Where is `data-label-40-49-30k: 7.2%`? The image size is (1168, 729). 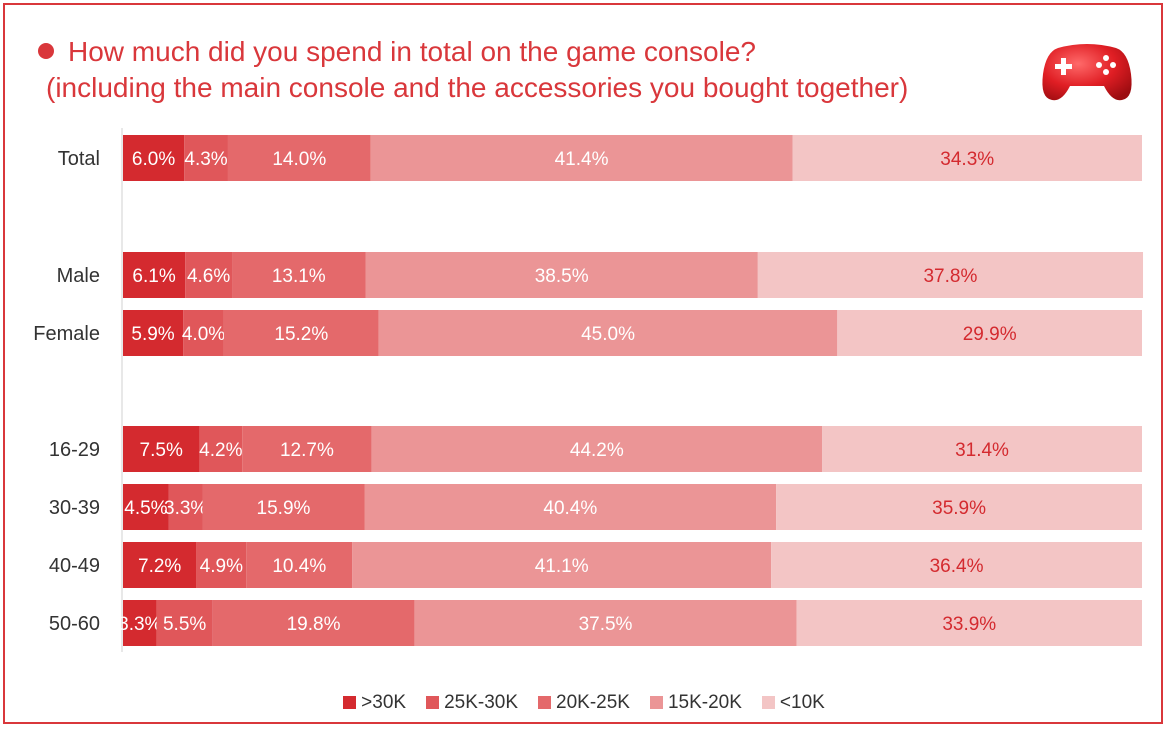 data-label-40-49-30k: 7.2% is located at coordinates (159, 566).